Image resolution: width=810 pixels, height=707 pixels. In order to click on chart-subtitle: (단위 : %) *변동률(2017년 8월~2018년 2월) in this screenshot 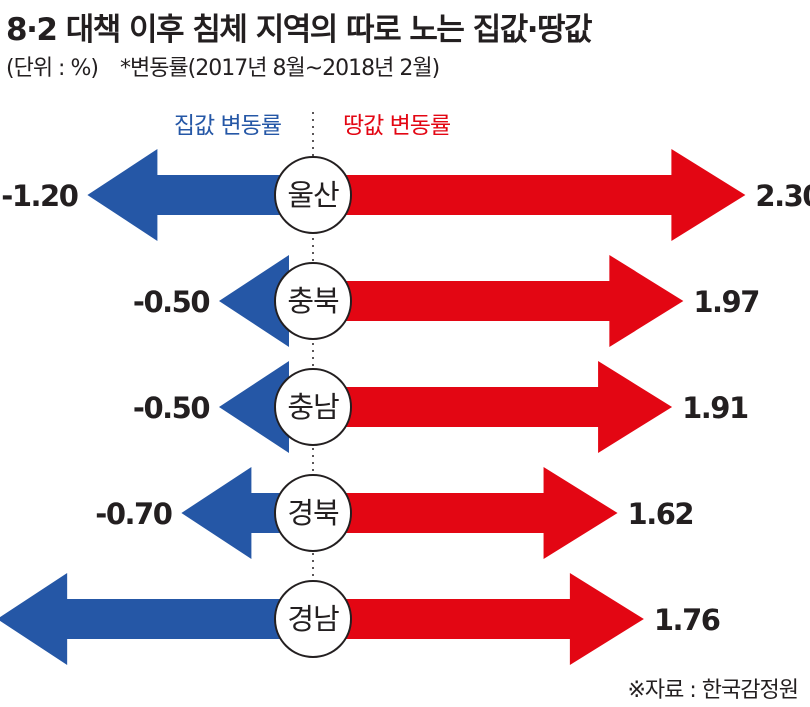, I will do `click(223, 66)`.